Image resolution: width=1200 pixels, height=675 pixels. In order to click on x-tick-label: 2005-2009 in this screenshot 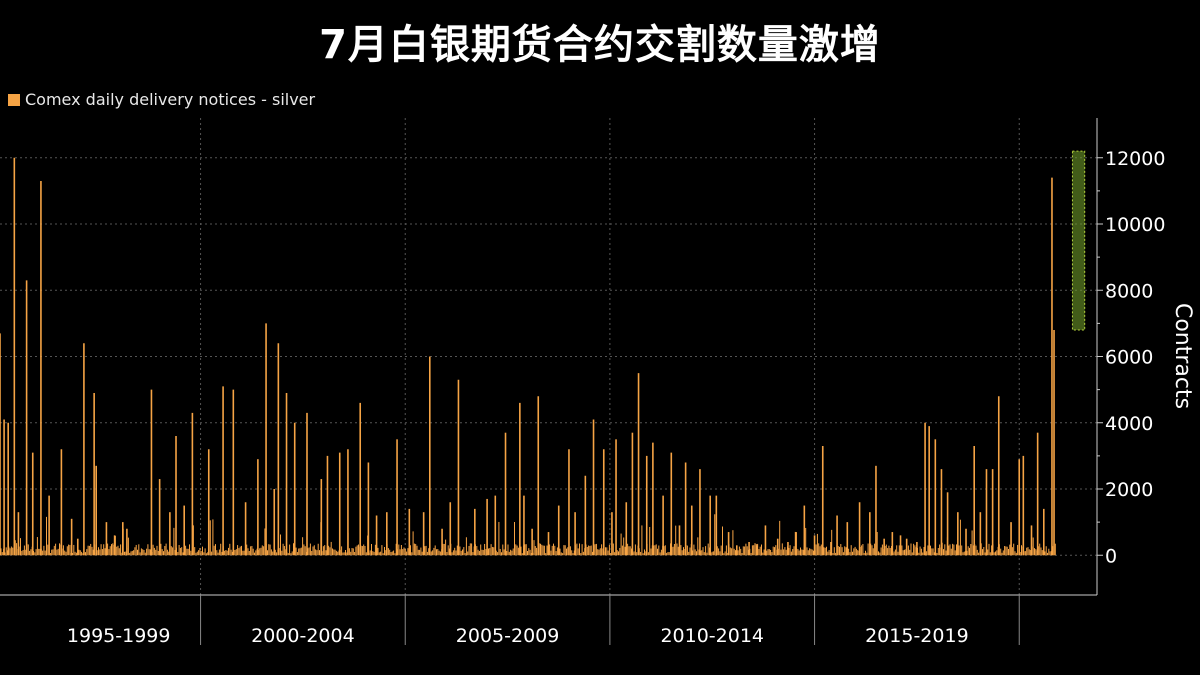, I will do `click(508, 636)`.